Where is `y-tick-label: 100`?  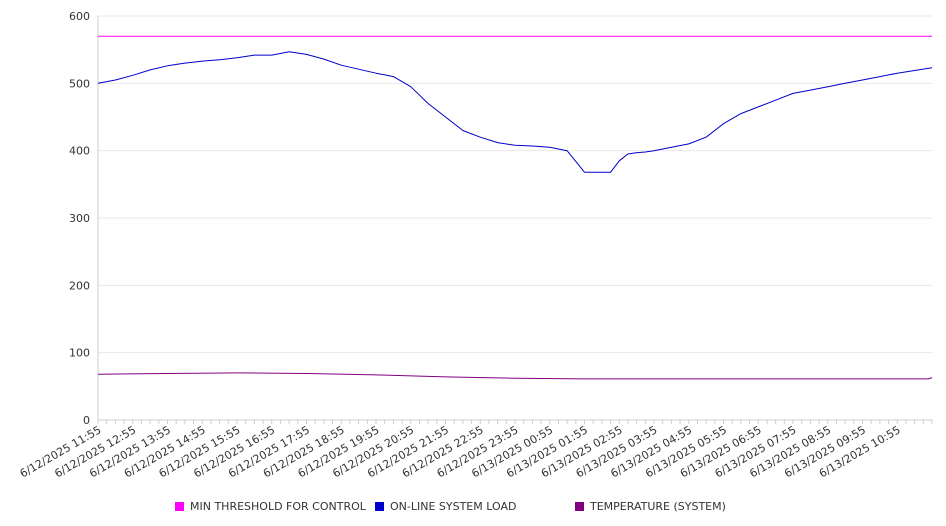
y-tick-label: 100 is located at coordinates (79, 353).